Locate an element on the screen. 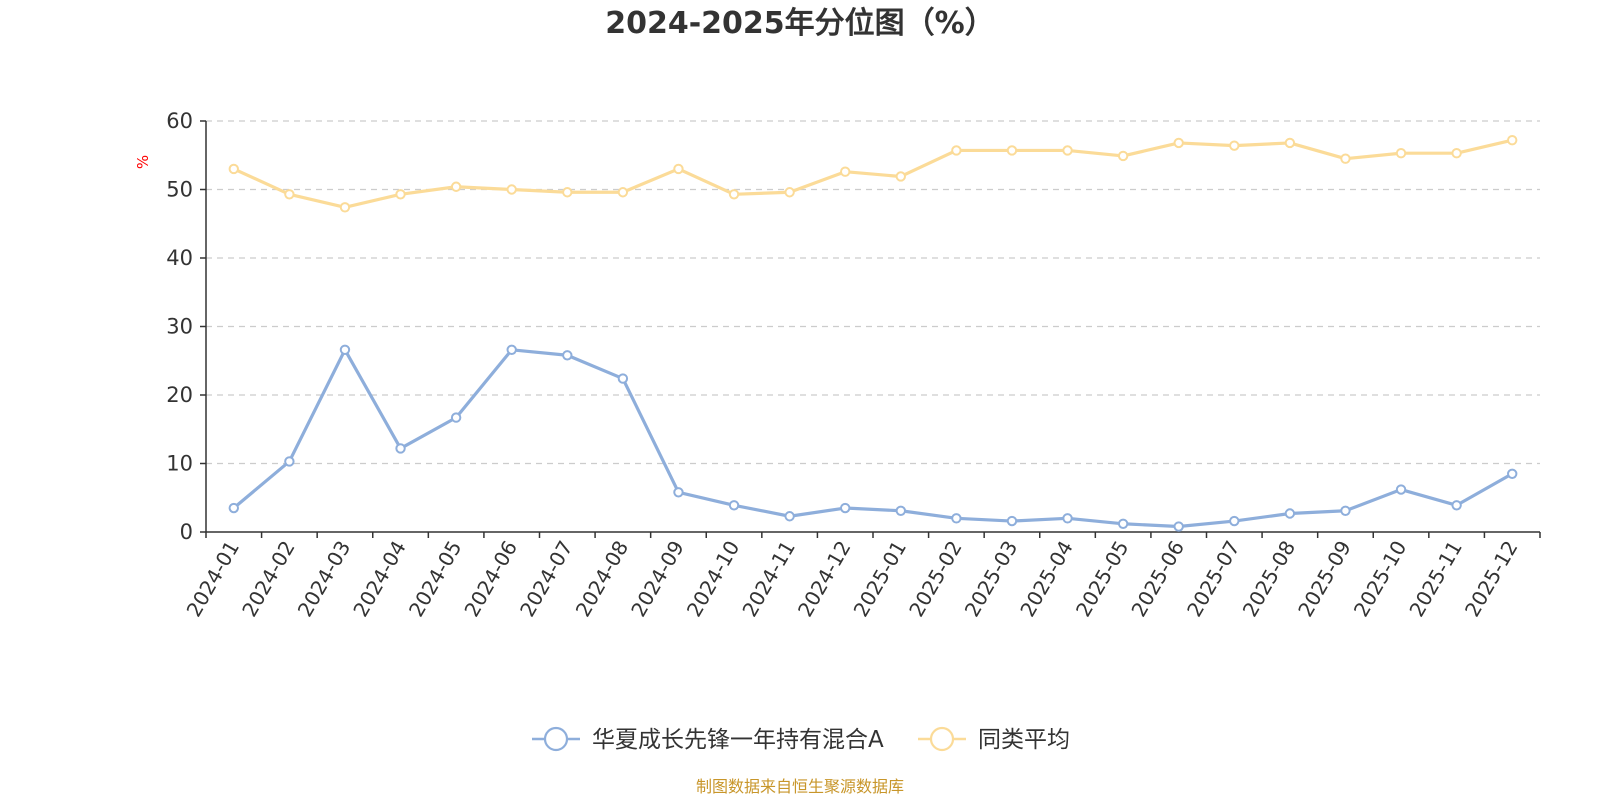 This screenshot has width=1600, height=800. x-tick-label: 2024-05 is located at coordinates (435, 579).